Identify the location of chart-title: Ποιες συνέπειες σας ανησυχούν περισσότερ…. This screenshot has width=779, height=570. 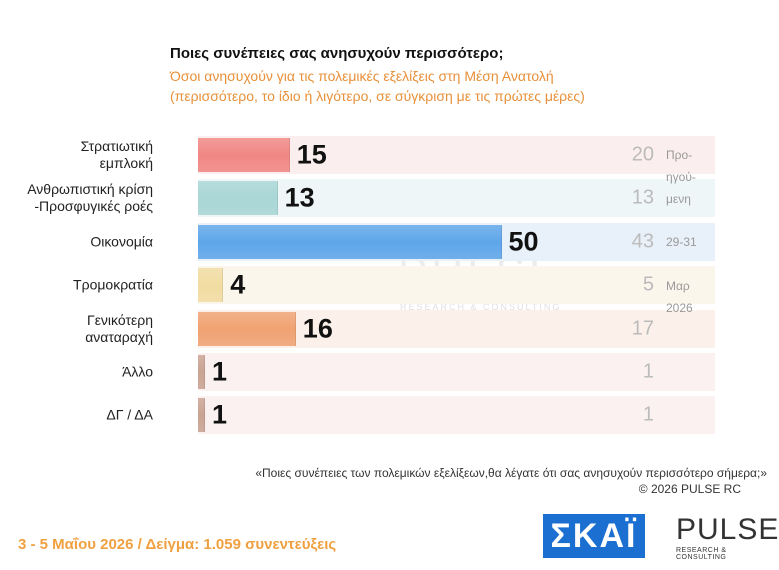
(337, 53).